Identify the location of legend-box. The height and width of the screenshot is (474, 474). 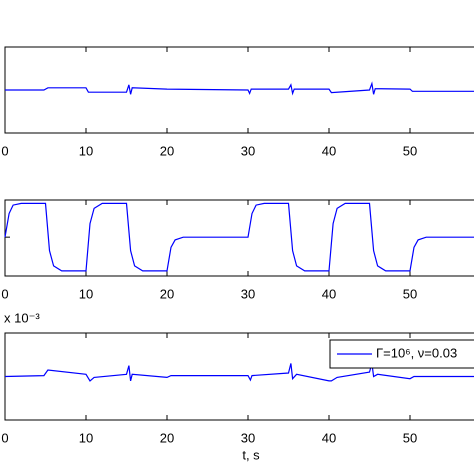
(401, 354).